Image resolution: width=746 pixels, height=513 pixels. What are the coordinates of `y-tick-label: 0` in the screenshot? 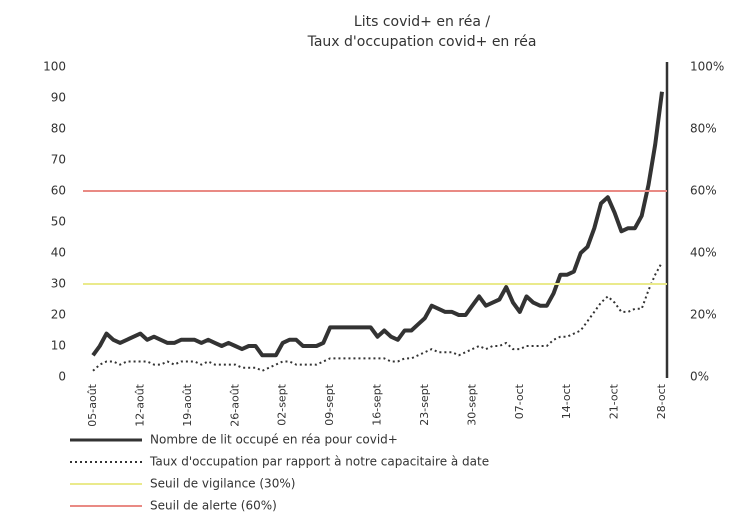 It's located at (62, 377).